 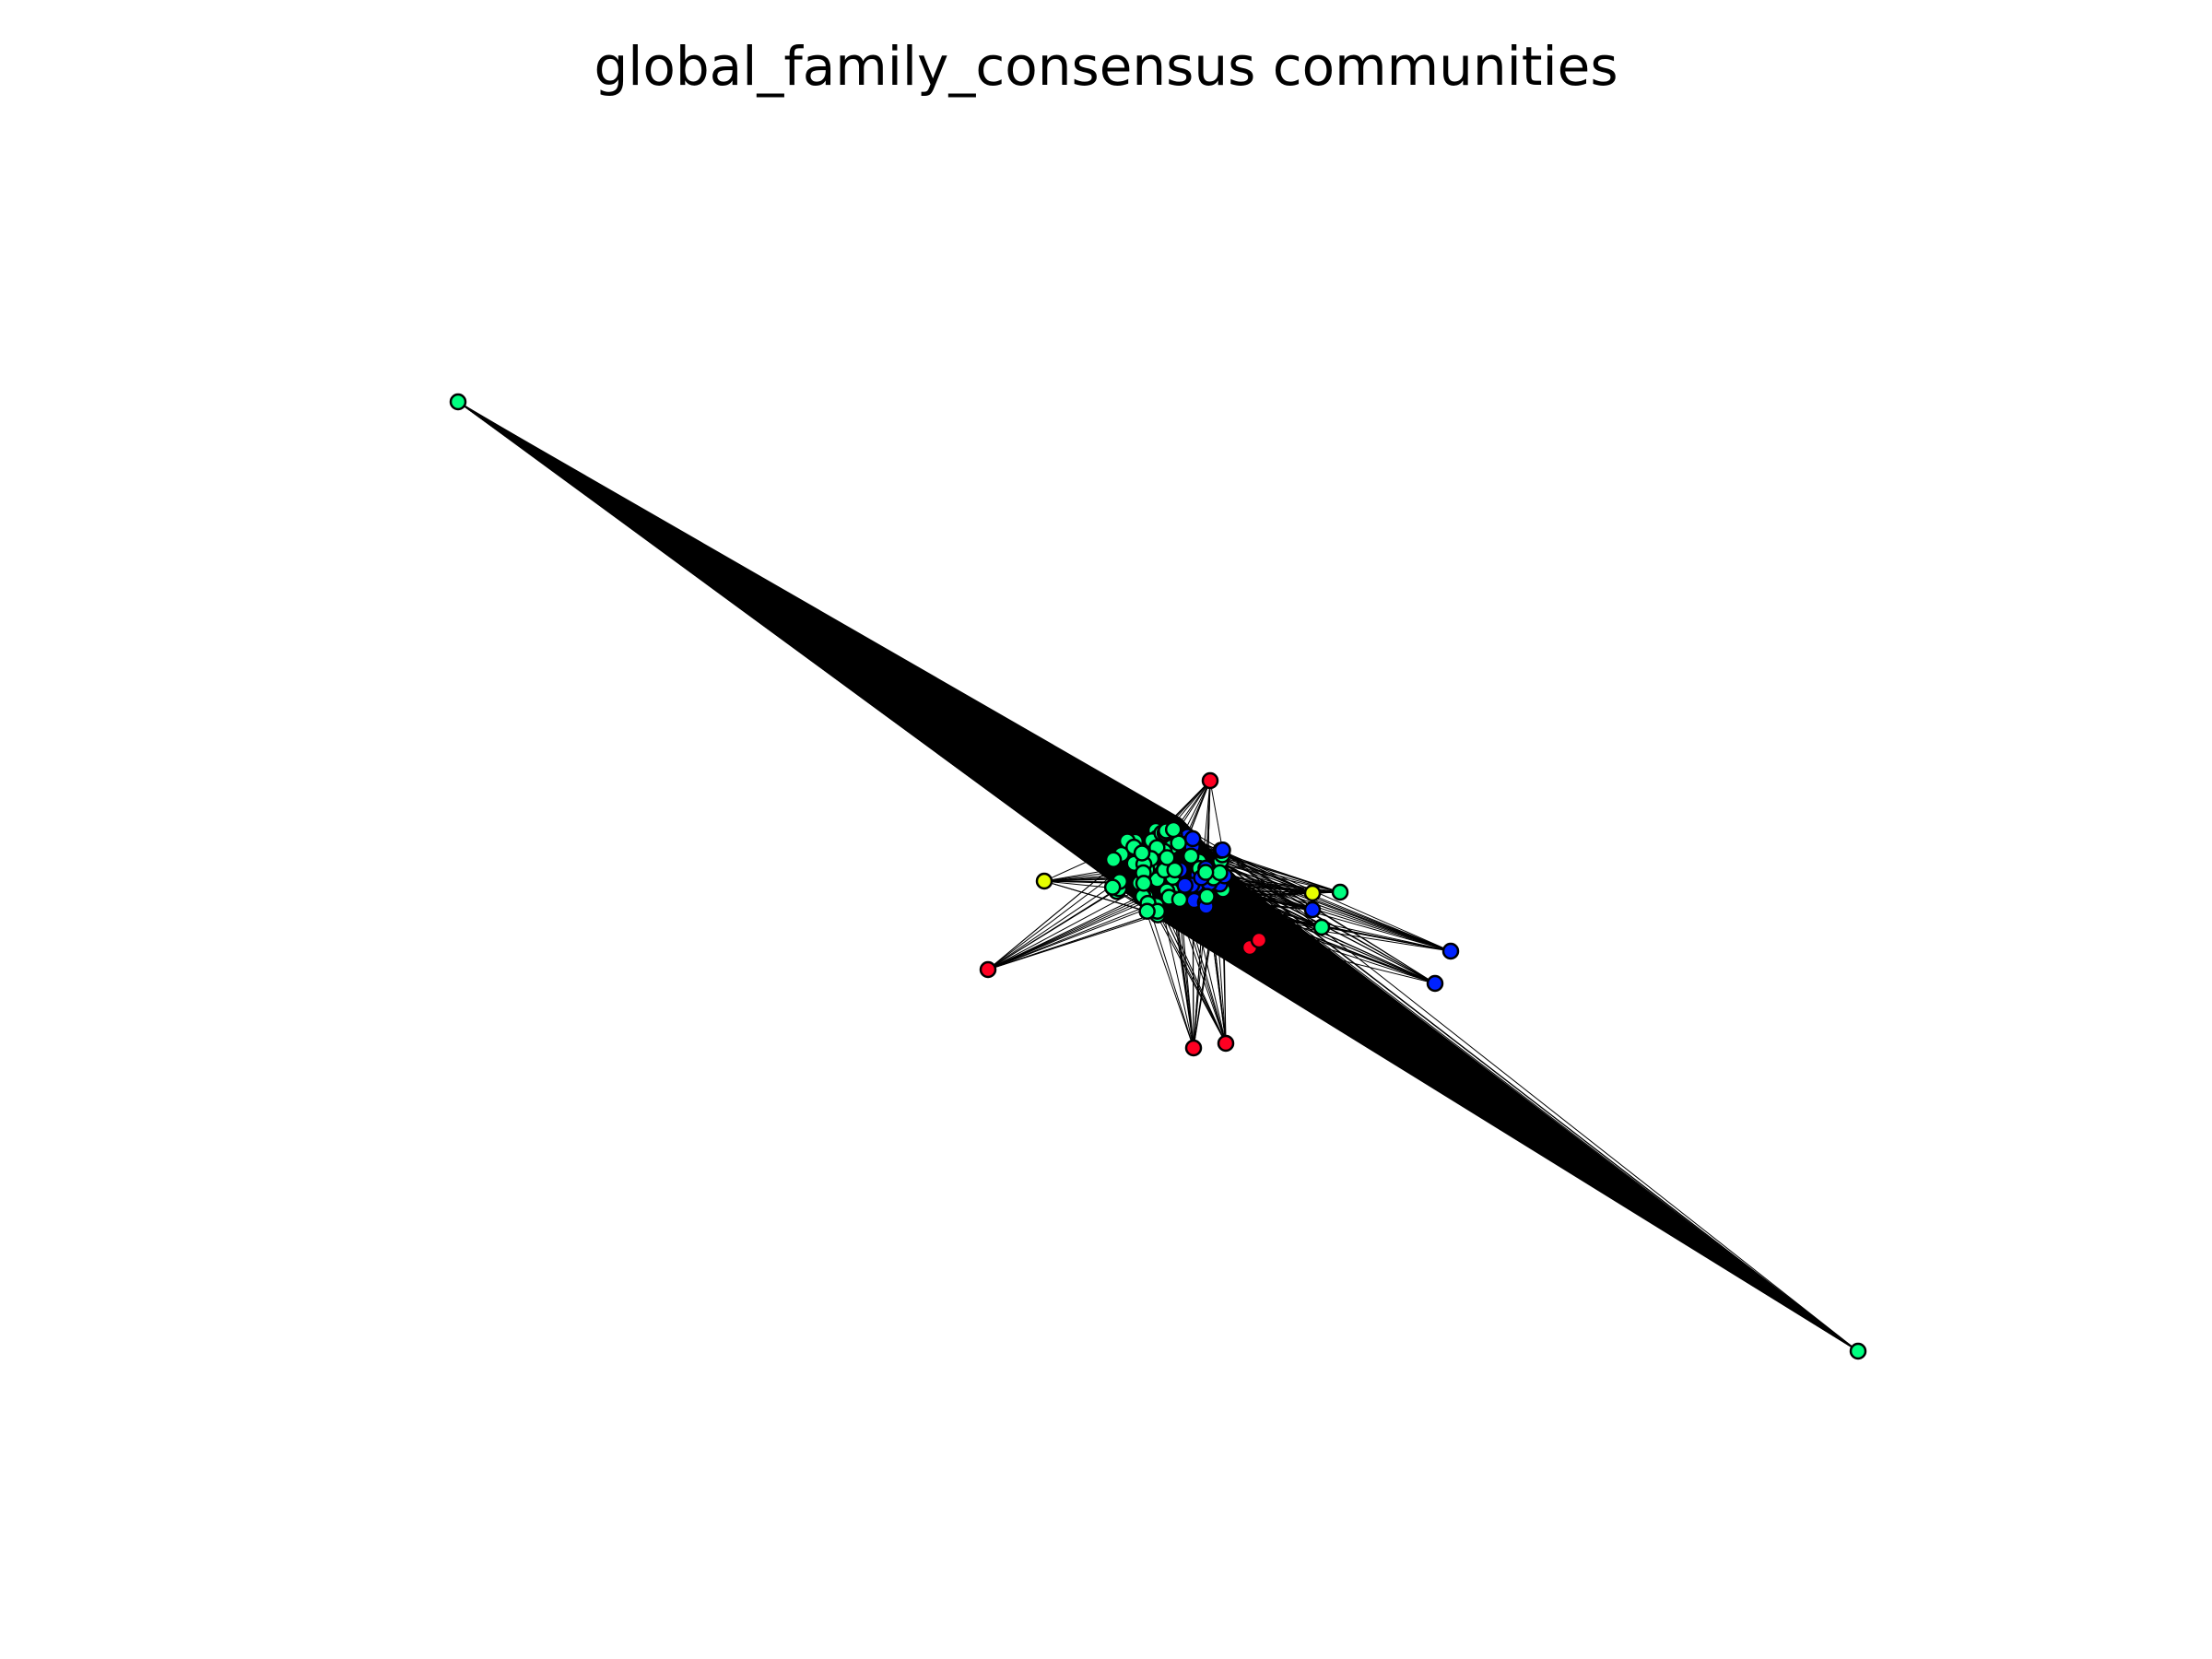 What do you see at coordinates (458, 402) in the screenshot?
I see `node-green-outlier-upper-left` at bounding box center [458, 402].